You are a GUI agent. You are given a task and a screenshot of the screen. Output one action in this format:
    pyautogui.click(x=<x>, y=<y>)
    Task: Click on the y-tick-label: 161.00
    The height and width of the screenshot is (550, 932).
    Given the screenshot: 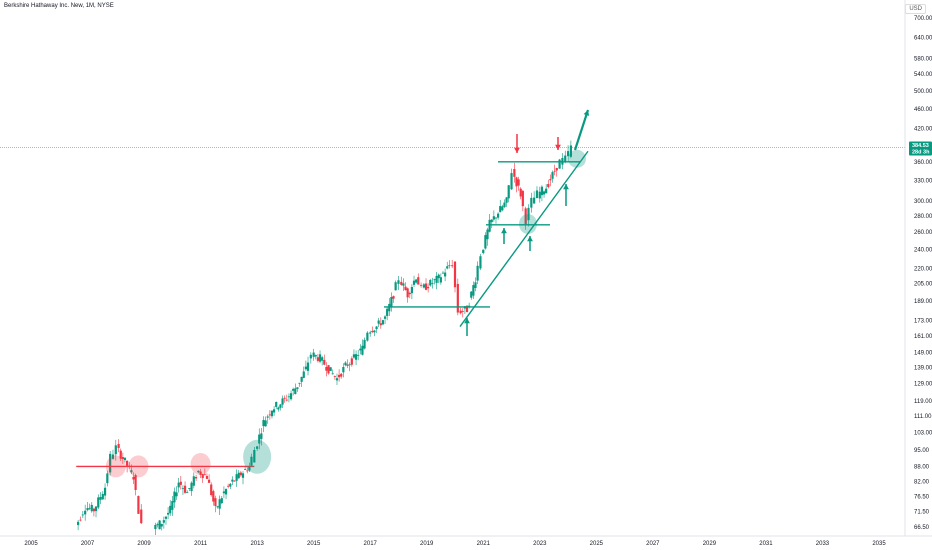 What is the action you would take?
    pyautogui.click(x=923, y=337)
    